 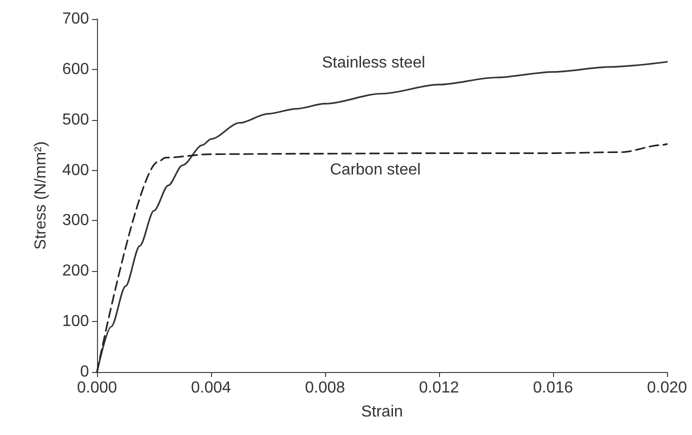 What do you see at coordinates (667, 388) in the screenshot?
I see `x-tick-label: 0.020` at bounding box center [667, 388].